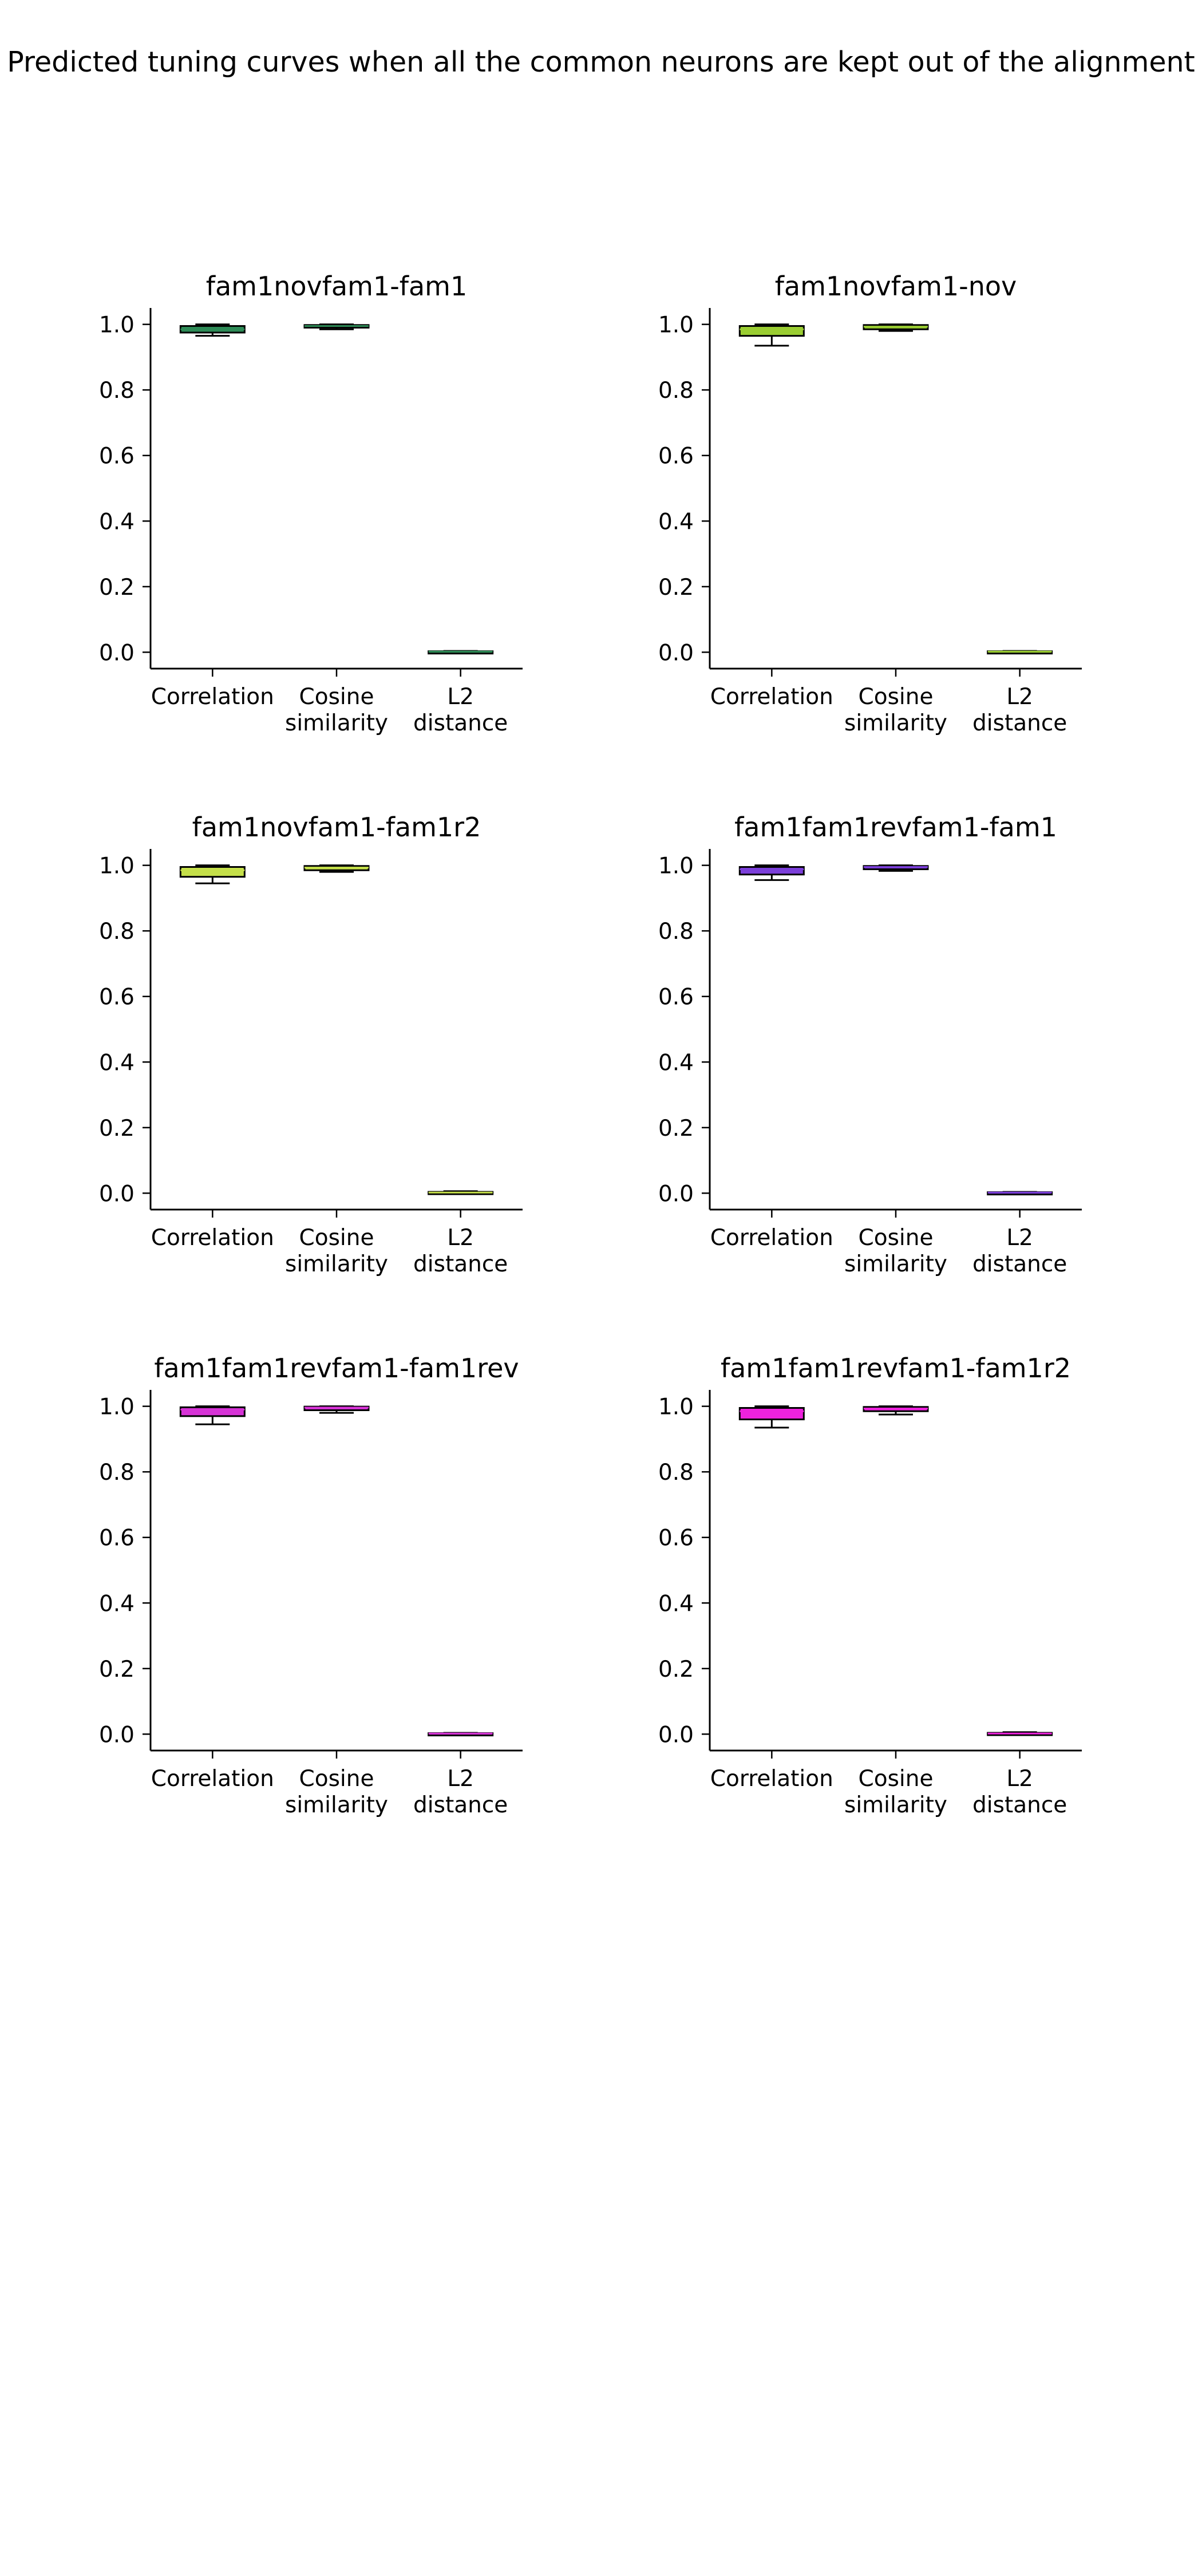  What do you see at coordinates (896, 286) in the screenshot?
I see `subplot-title: fam1novfam1-nov` at bounding box center [896, 286].